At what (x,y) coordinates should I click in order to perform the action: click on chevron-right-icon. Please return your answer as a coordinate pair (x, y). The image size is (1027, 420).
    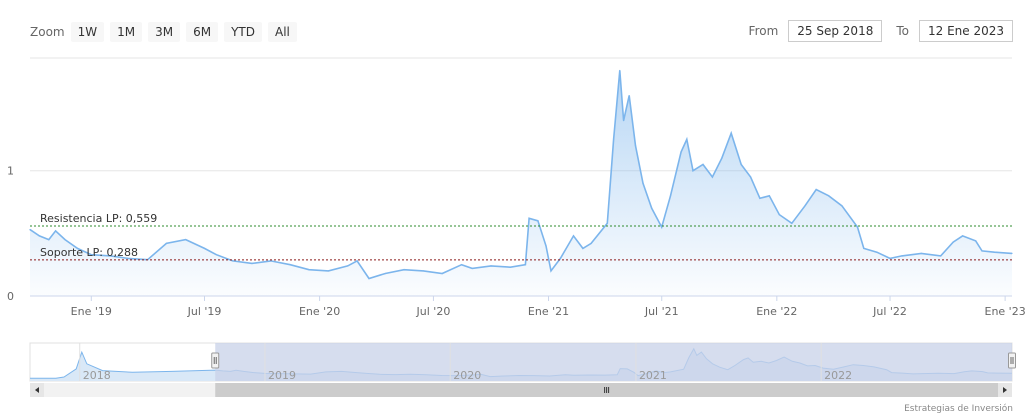
    Looking at the image, I should click on (1005, 390).